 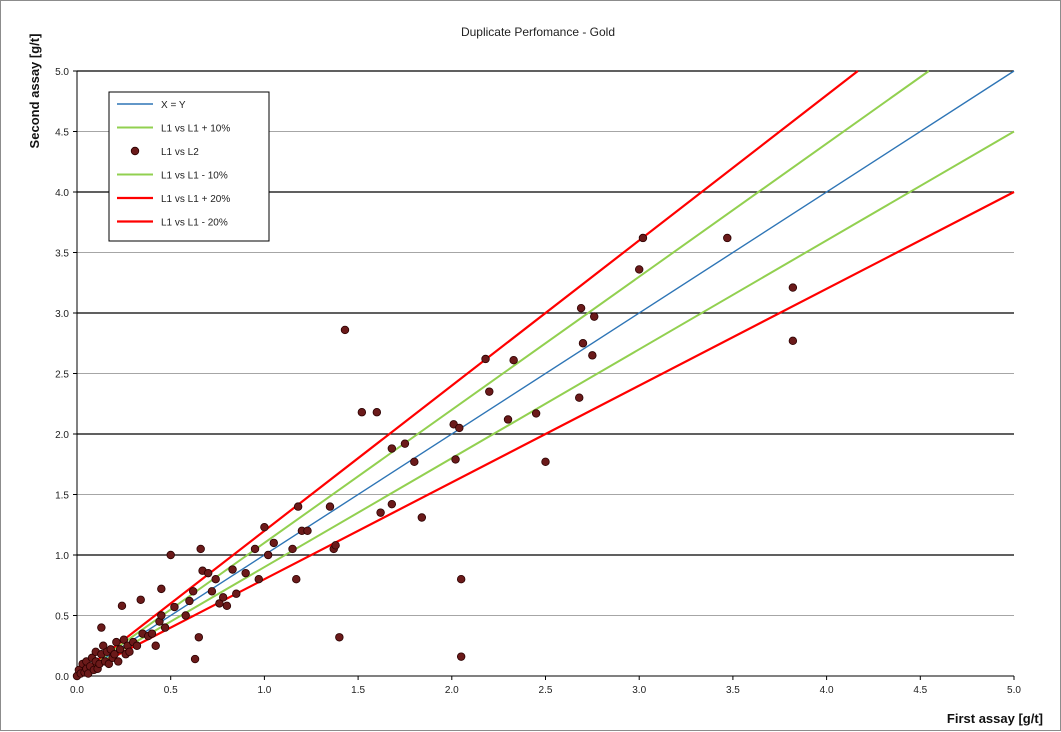 I want to click on x-tick-label: 1.0, so click(x=264, y=690).